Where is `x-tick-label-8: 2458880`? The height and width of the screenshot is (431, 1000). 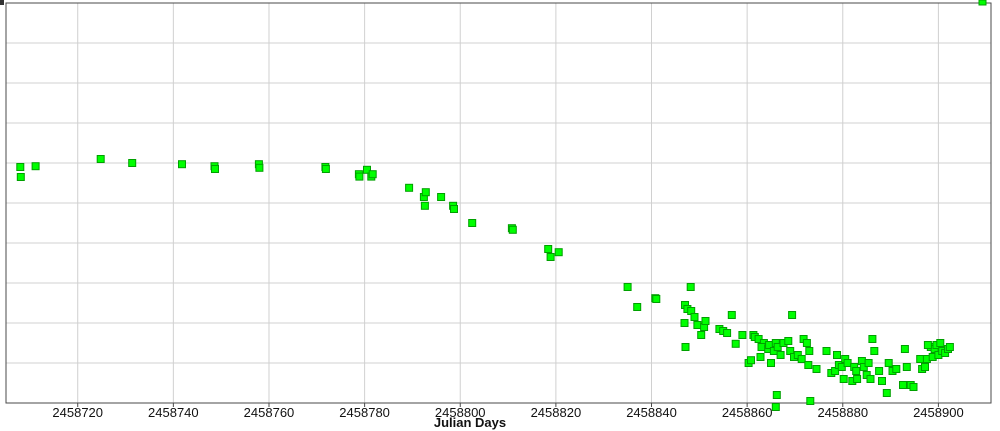 x-tick-label-8: 2458880 is located at coordinates (842, 412).